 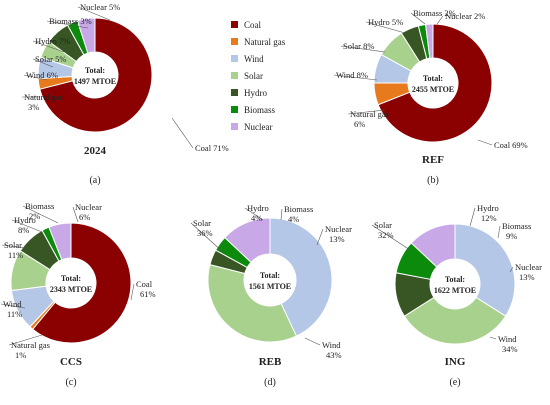 I want to click on slice-label-2024-biomass: Biomass 3%, so click(x=70, y=21).